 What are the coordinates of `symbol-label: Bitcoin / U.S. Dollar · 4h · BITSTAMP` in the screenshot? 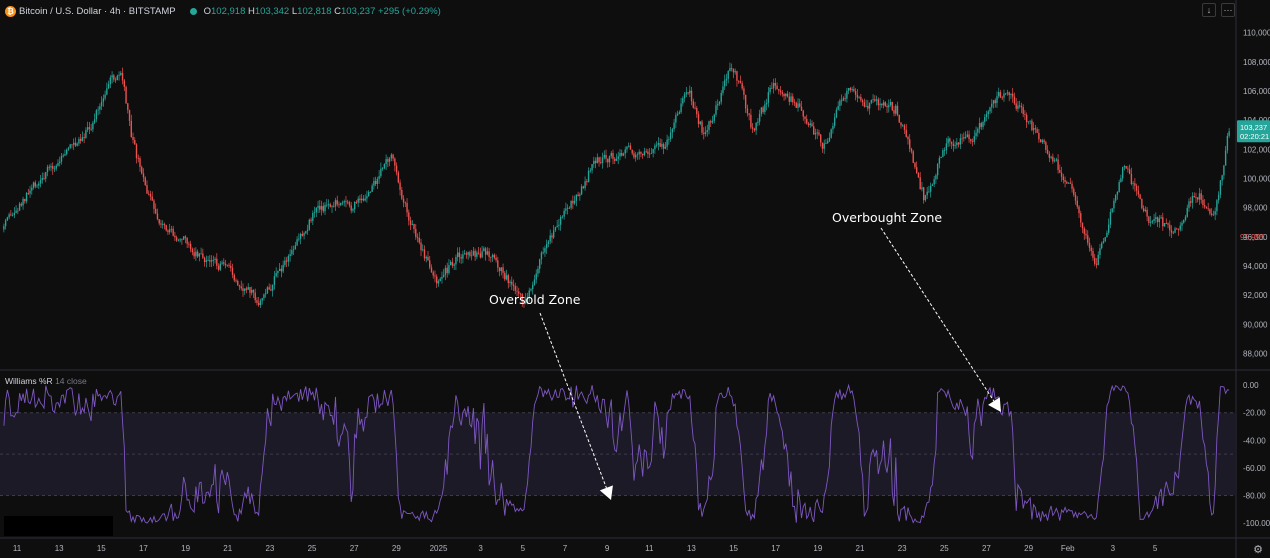 It's located at (97, 11).